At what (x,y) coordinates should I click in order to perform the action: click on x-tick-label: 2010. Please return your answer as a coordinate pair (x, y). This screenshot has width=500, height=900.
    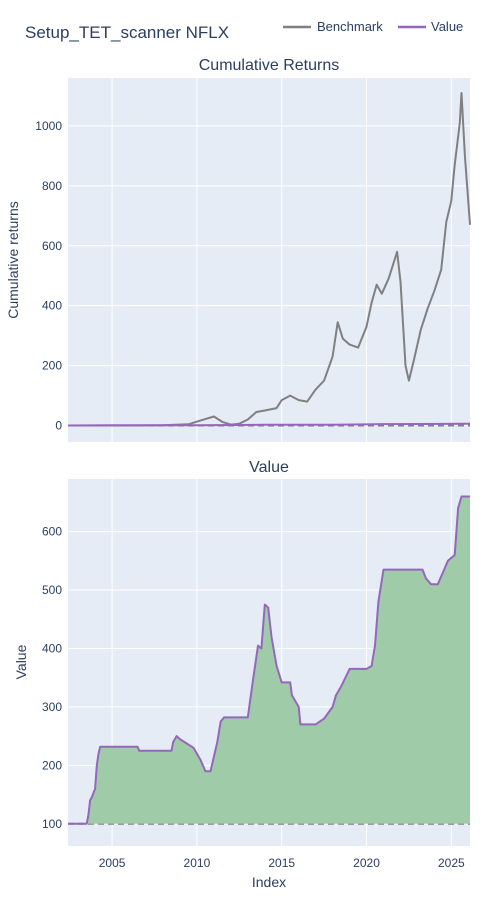
    Looking at the image, I should click on (197, 863).